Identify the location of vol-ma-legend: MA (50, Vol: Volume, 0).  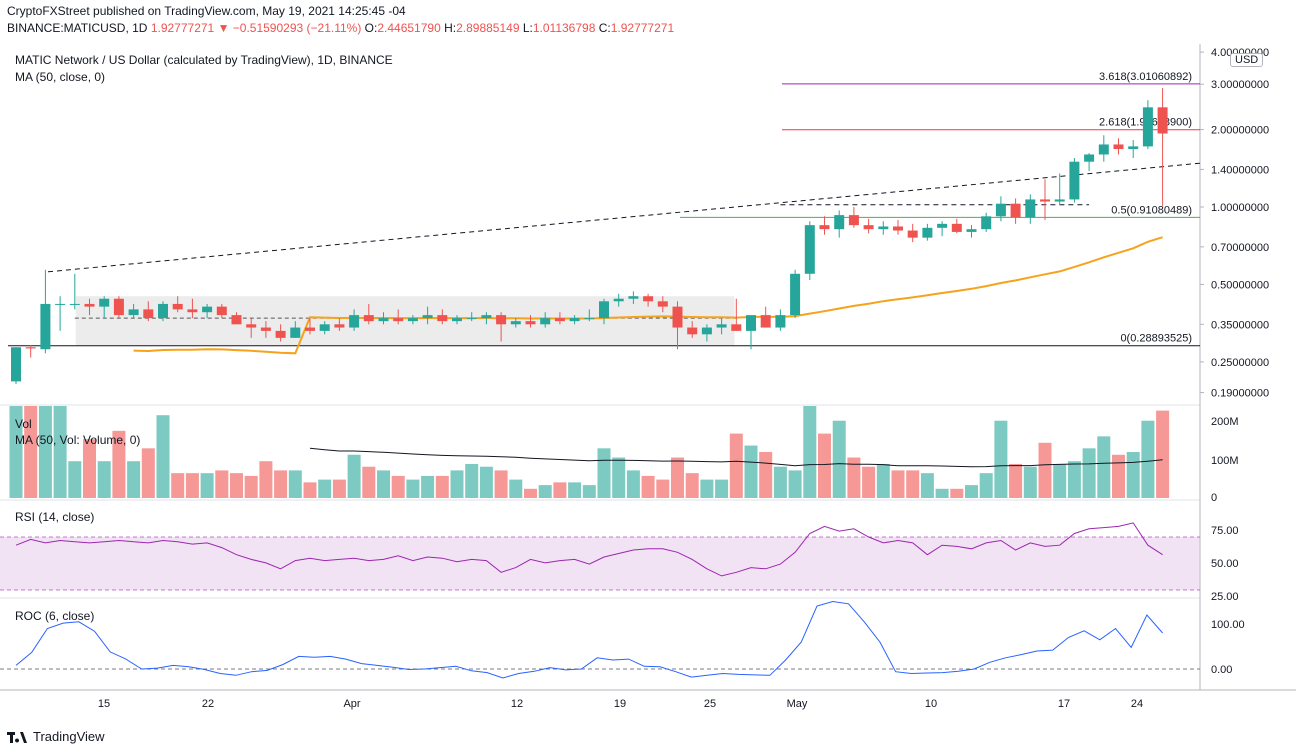
(78, 440).